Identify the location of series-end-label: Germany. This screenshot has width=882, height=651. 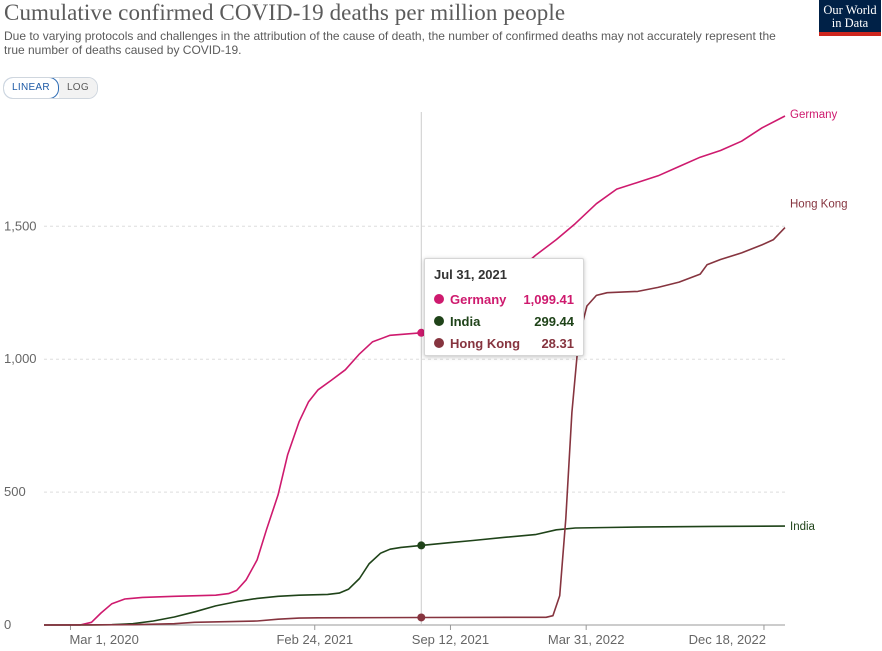
(814, 115).